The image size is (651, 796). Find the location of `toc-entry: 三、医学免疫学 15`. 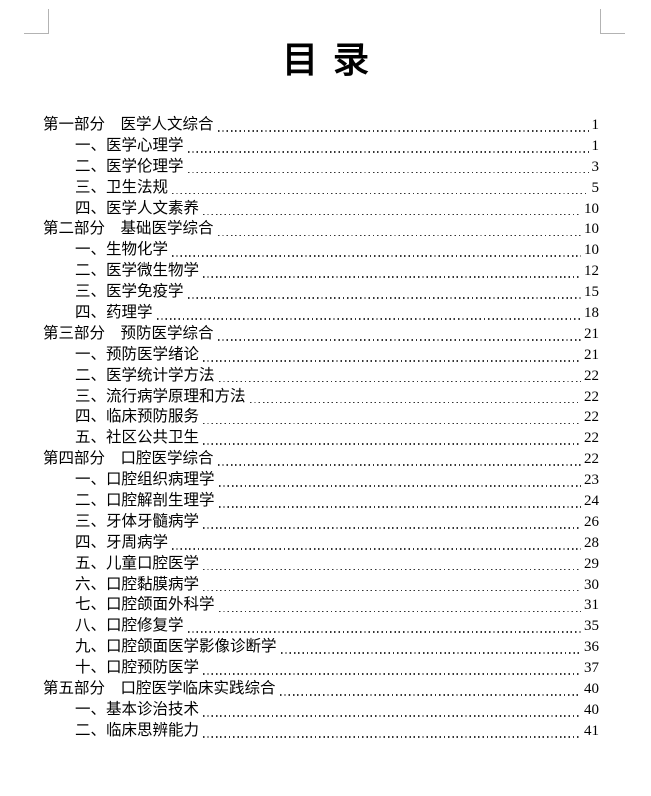

toc-entry: 三、医学免疫学 15 is located at coordinates (321, 292).